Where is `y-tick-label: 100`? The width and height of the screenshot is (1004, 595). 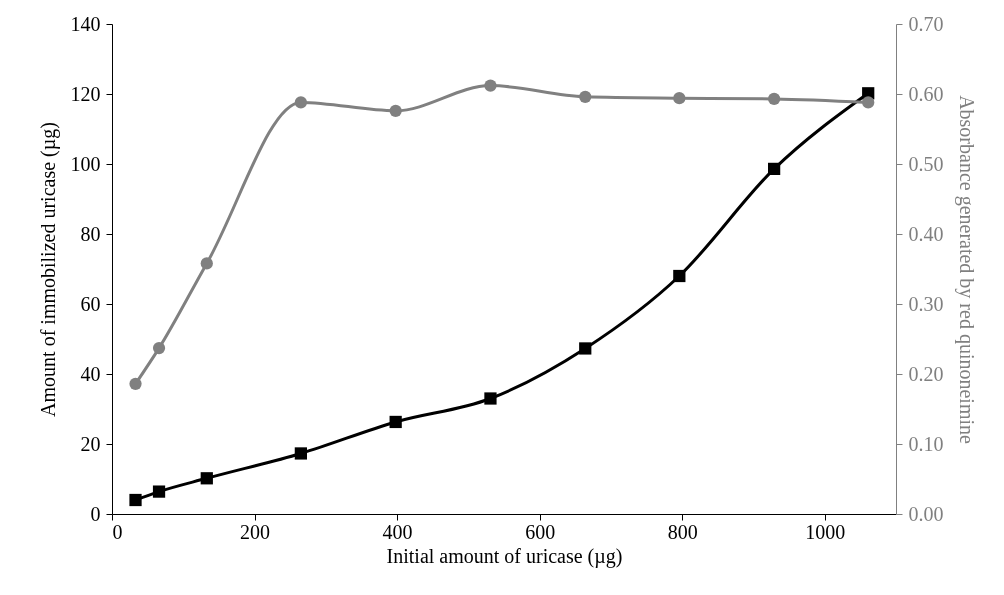
y-tick-label: 100 is located at coordinates (85, 163).